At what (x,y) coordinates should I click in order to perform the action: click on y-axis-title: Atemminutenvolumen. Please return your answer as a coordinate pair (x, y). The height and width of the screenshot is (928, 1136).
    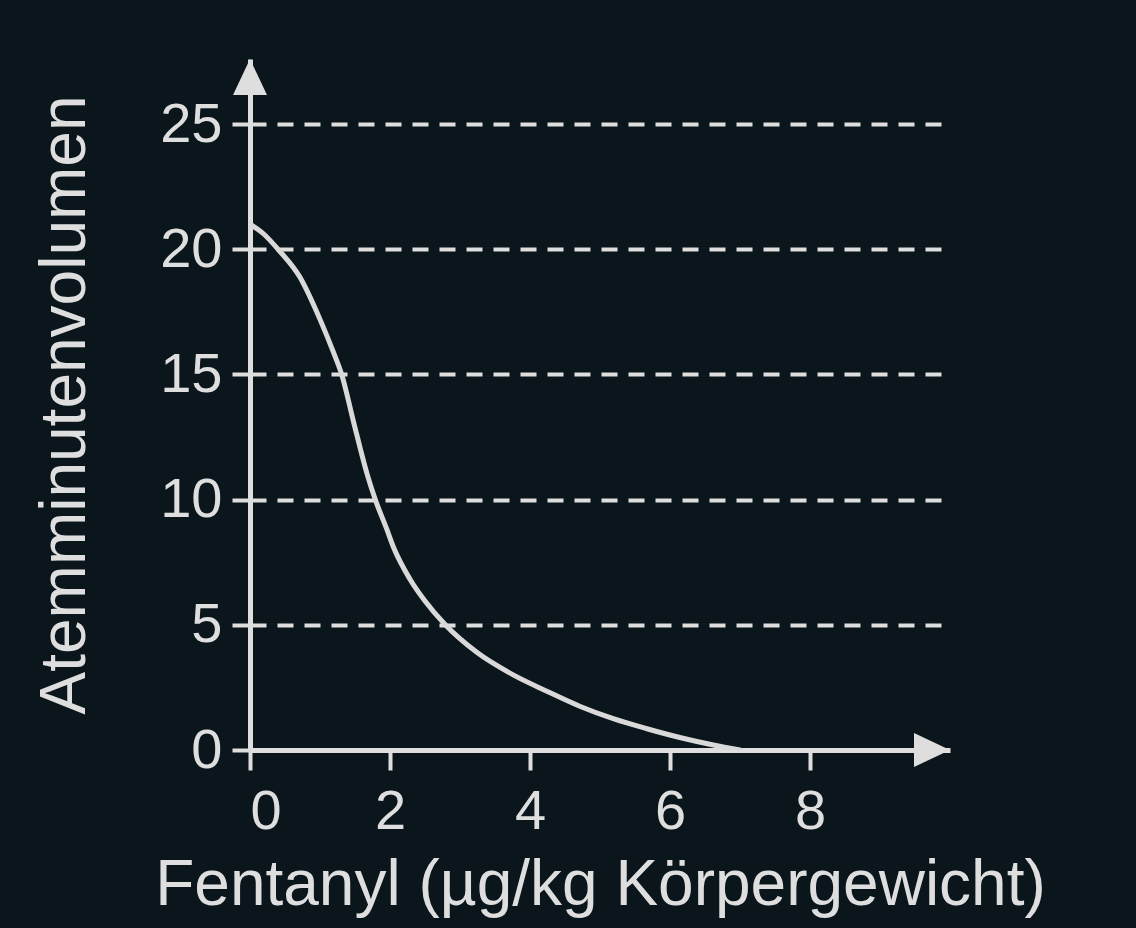
    Looking at the image, I should click on (63, 405).